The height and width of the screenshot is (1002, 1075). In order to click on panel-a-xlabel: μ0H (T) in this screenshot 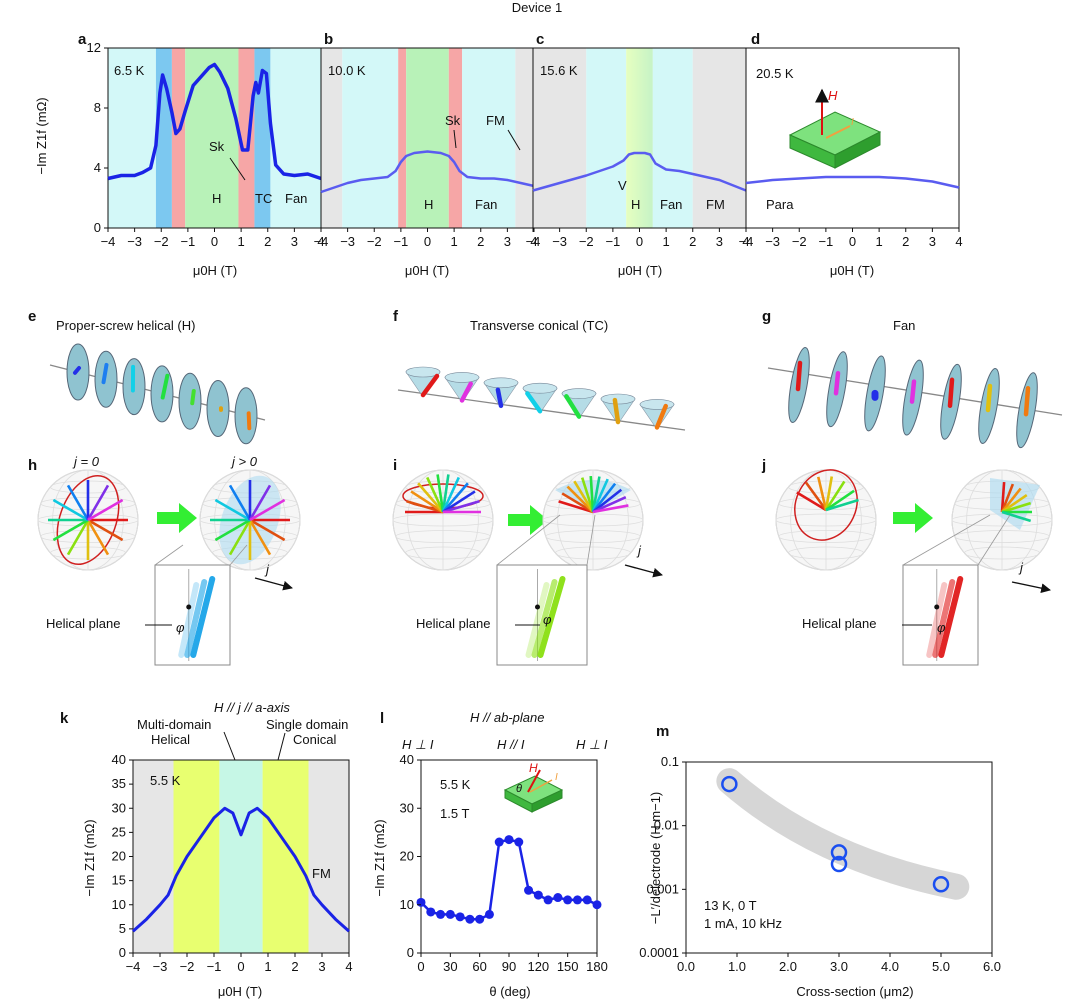, I will do `click(215, 270)`.